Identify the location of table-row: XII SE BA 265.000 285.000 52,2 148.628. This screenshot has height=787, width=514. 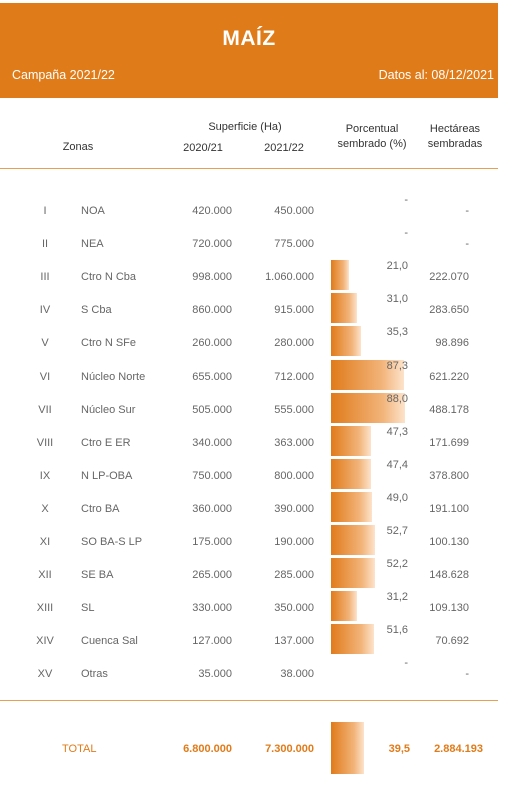
(257, 574).